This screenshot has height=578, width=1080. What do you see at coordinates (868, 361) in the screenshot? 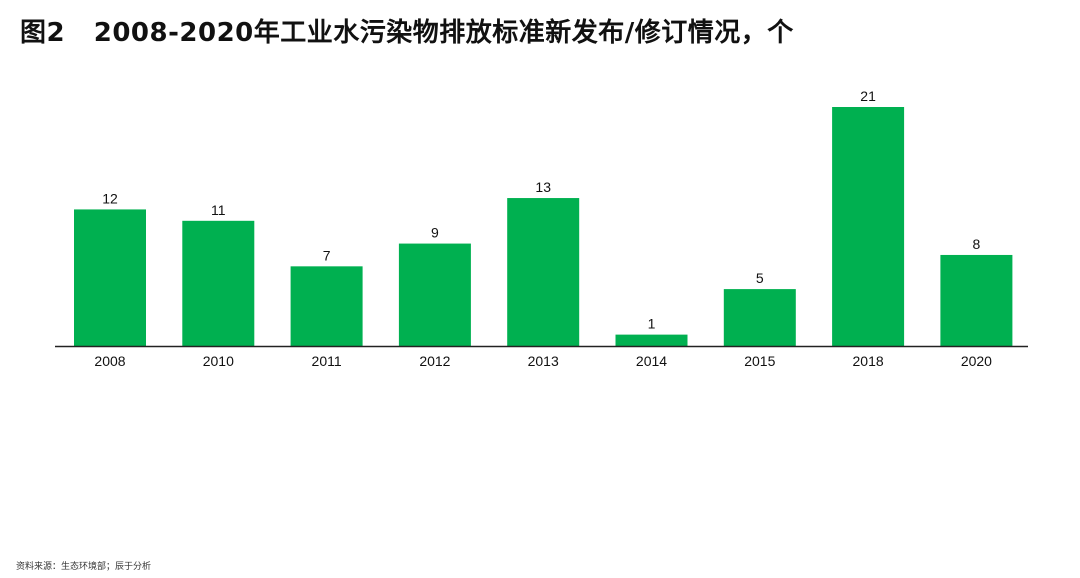
I see `x-tick-label: 2018` at bounding box center [868, 361].